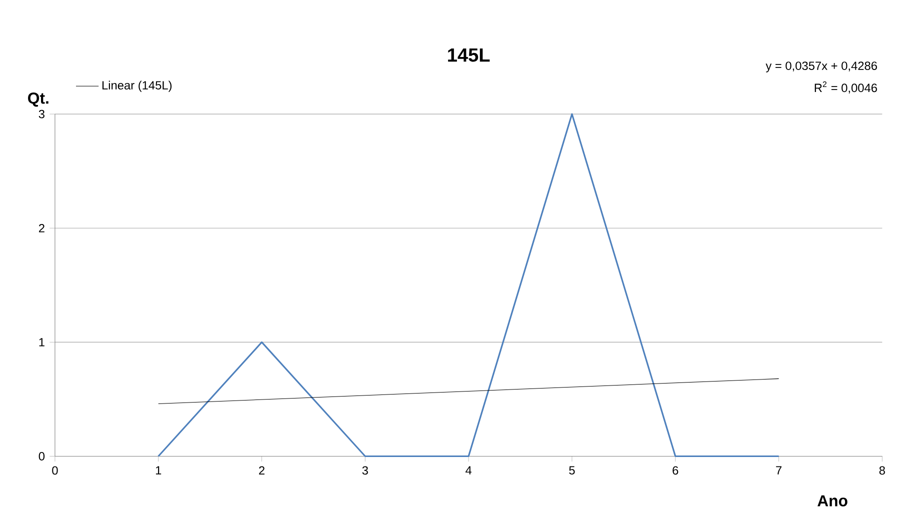  I want to click on legend-label: Linear (145L), so click(137, 86).